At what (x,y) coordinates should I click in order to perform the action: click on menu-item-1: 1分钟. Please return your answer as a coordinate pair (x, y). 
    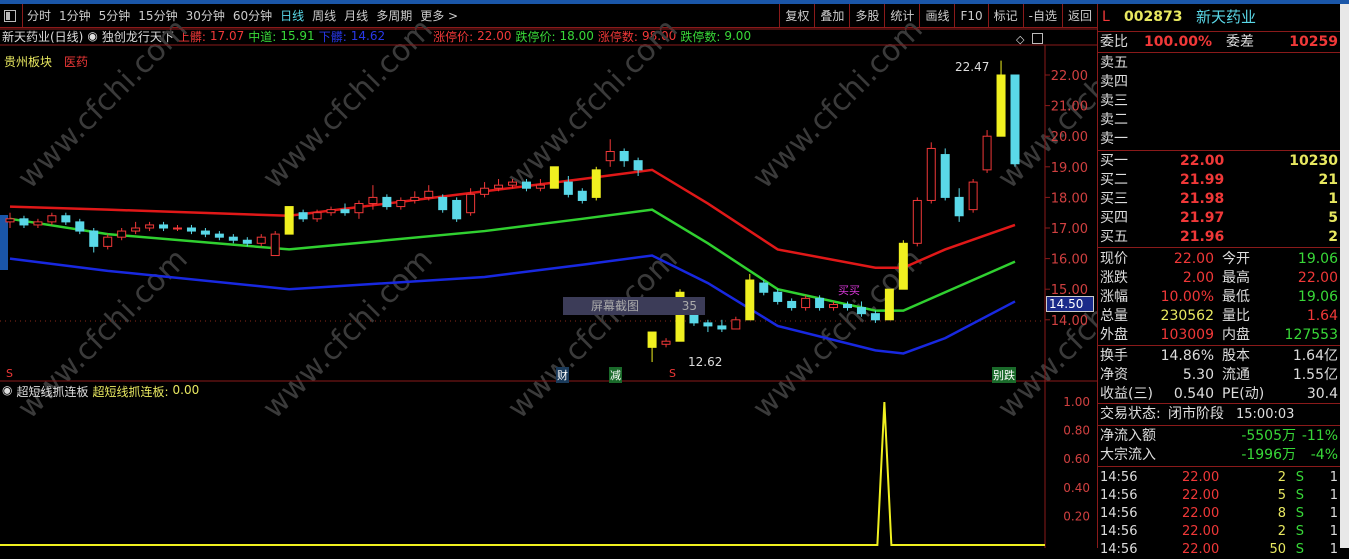
    Looking at the image, I should click on (75, 16).